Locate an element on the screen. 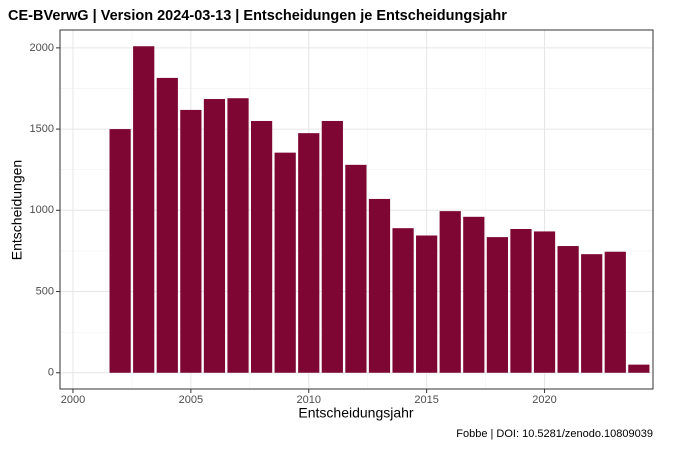 This screenshot has width=675, height=450. y-tick-label: 0 is located at coordinates (51, 373).